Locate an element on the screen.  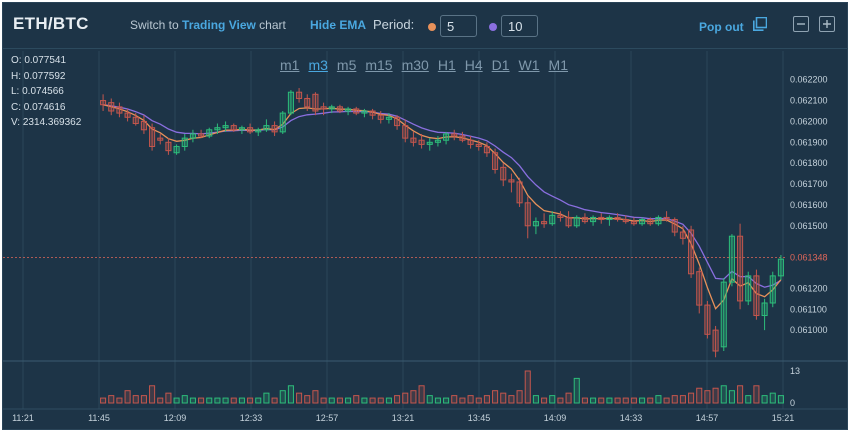
period-fast-input is located at coordinates (458, 26).